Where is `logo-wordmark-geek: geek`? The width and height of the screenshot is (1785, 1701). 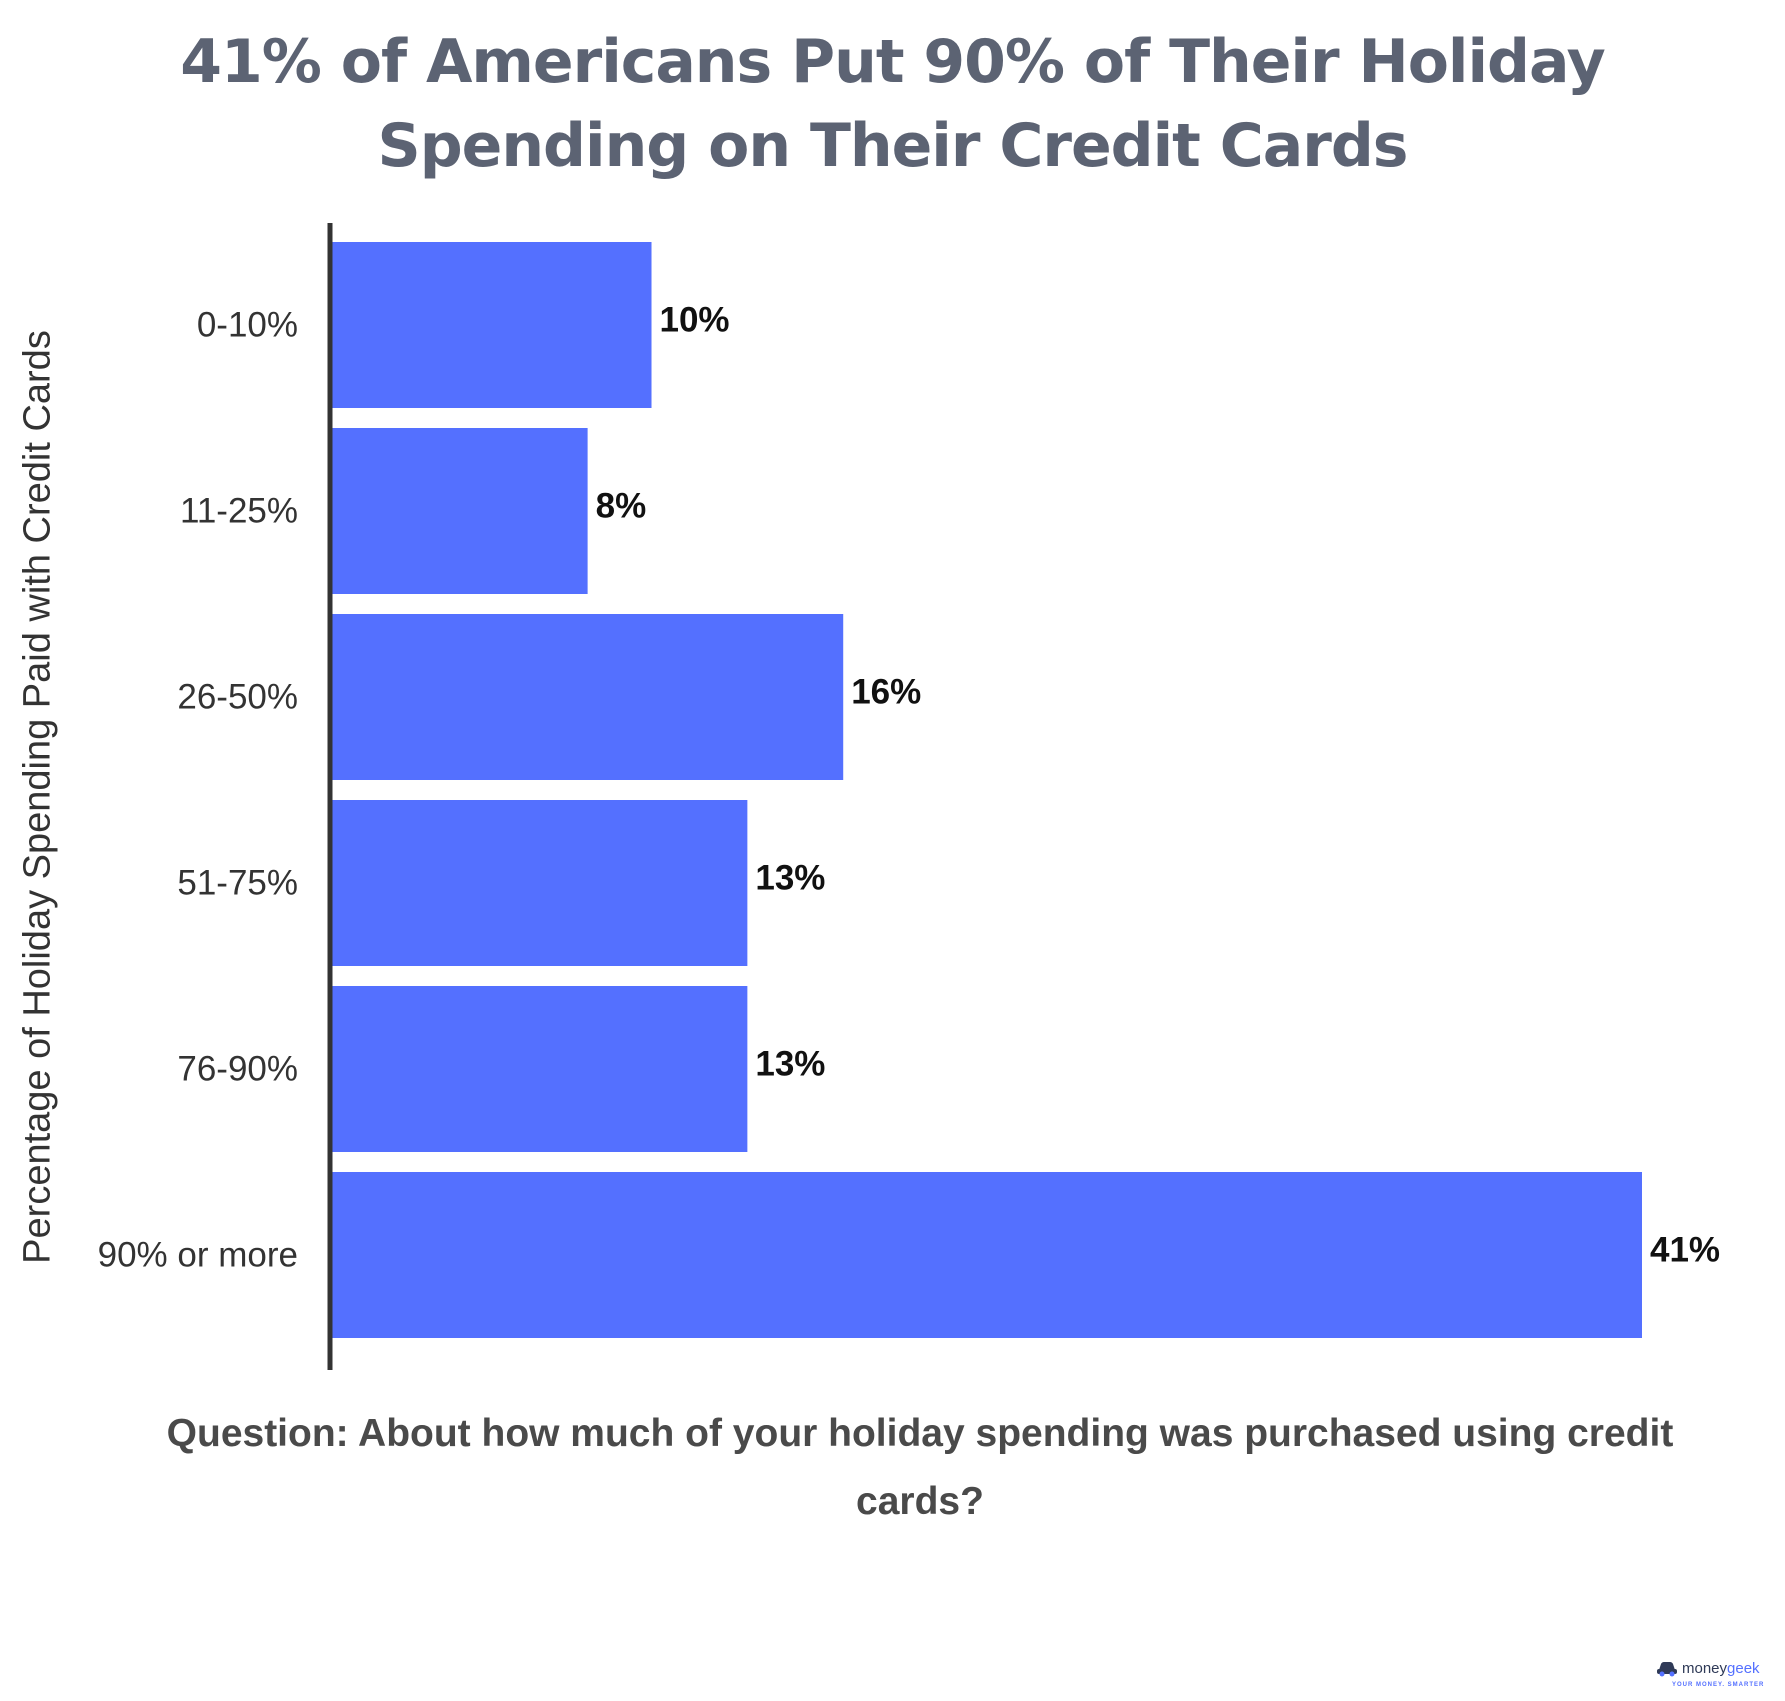 logo-wordmark-geek: geek is located at coordinates (1743, 1668).